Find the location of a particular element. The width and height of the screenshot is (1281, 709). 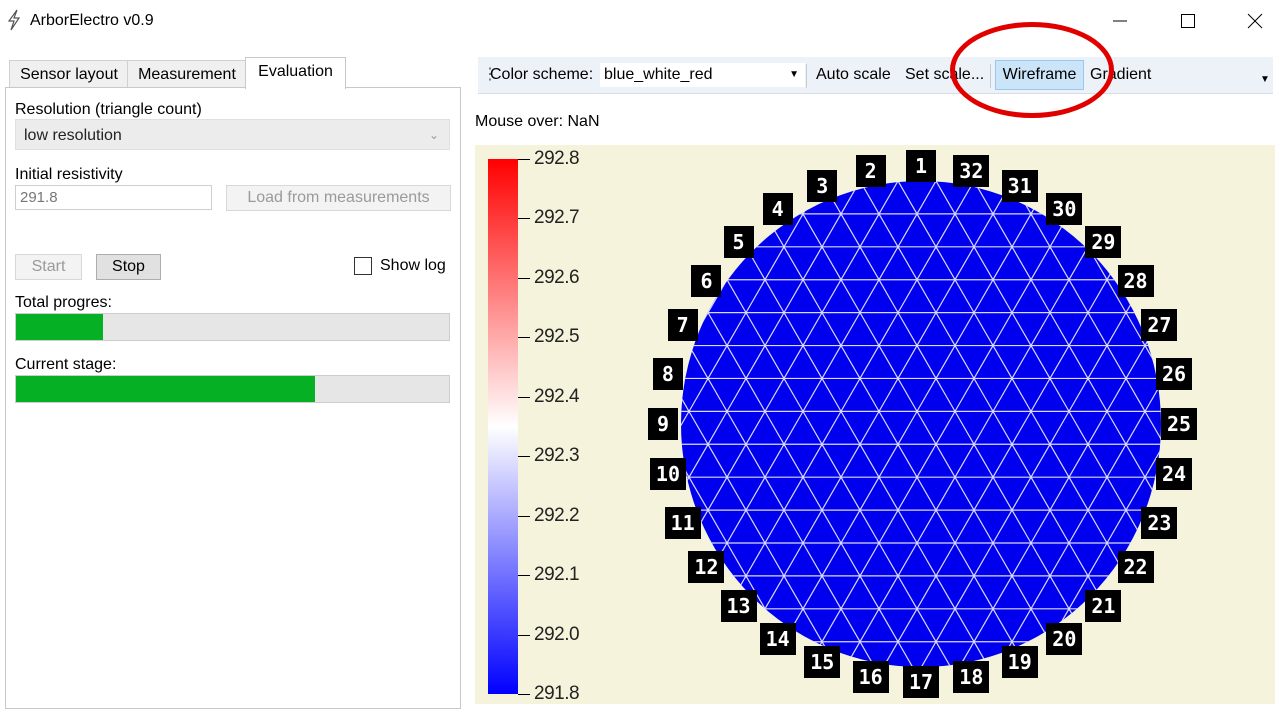

colorbar-tick-label: 292.3 is located at coordinates (557, 456).